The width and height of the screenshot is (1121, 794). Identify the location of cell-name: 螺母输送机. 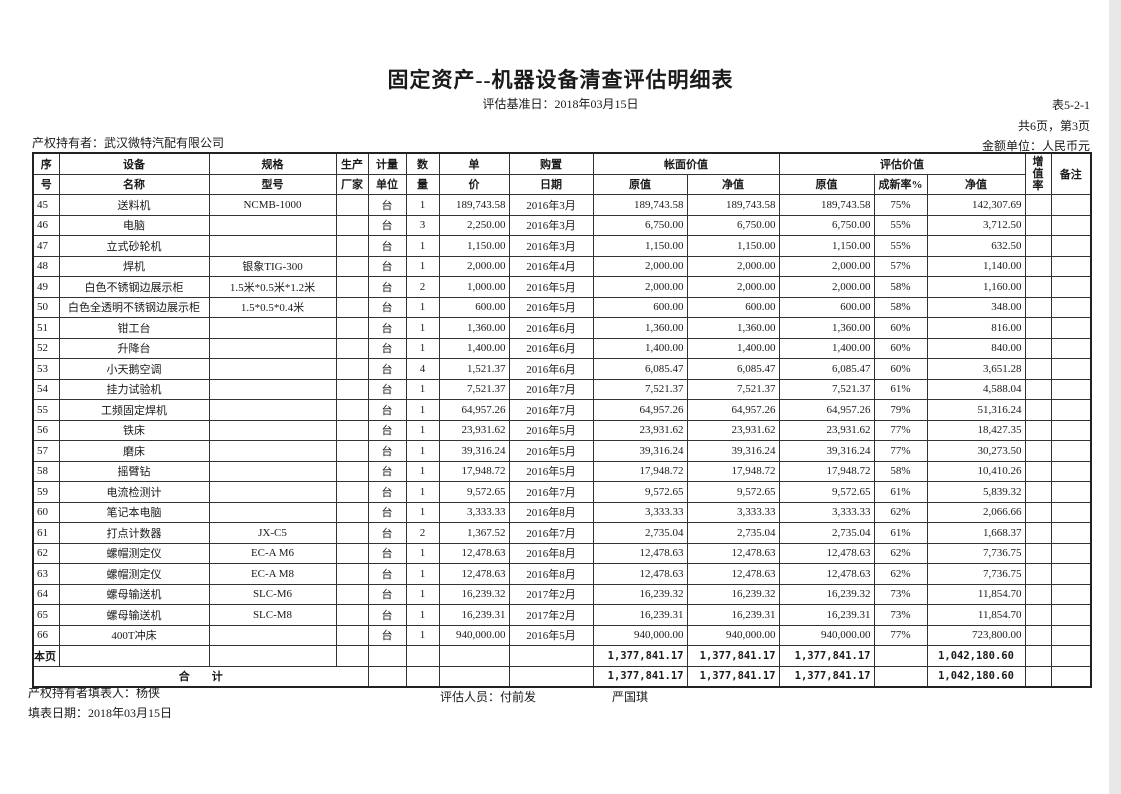
(134, 594).